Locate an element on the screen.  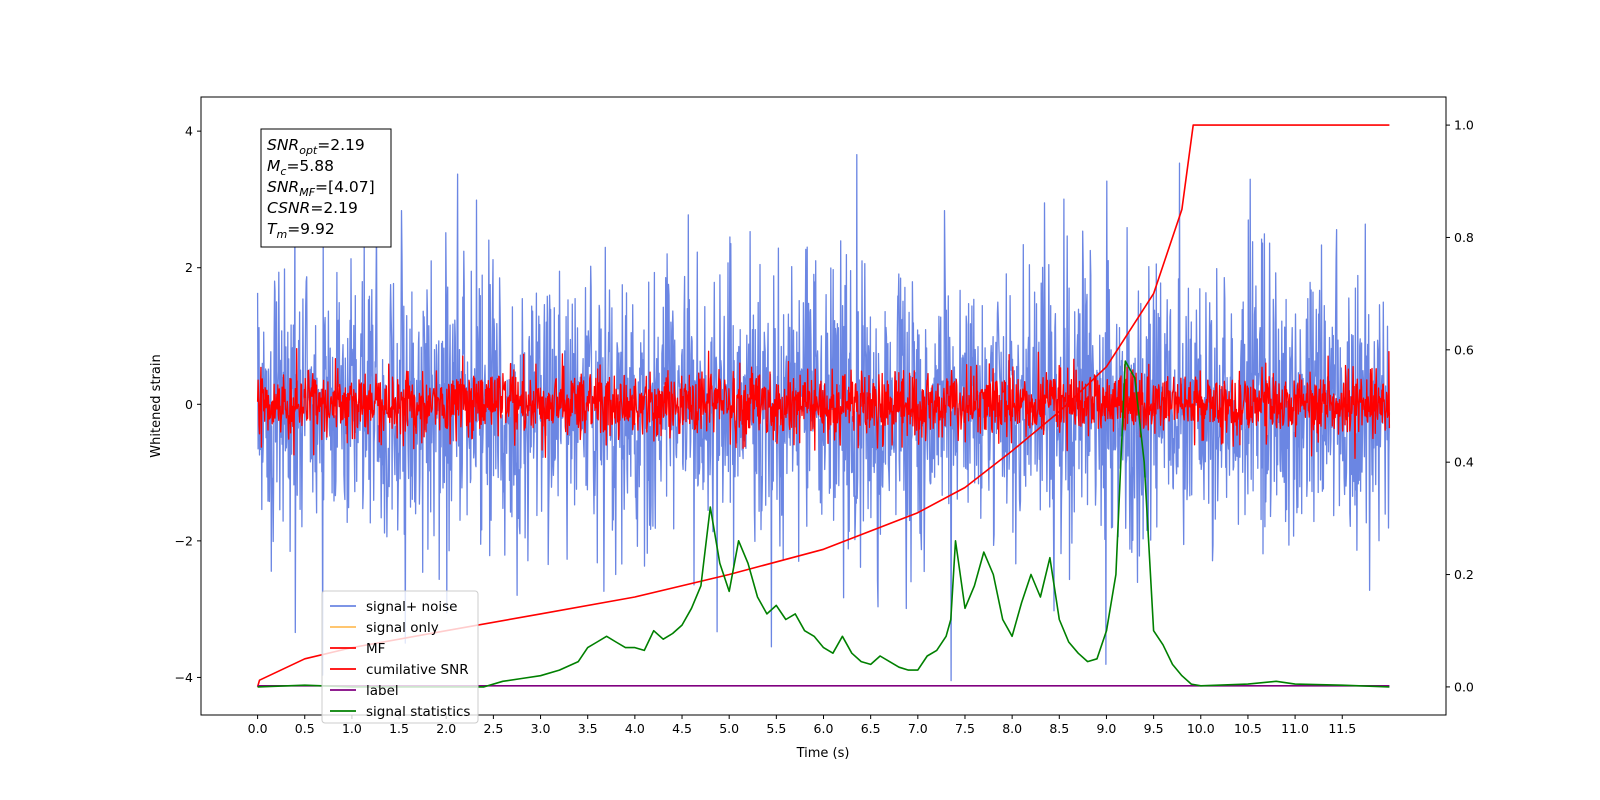
x-tick-label: 5.5 is located at coordinates (776, 728).